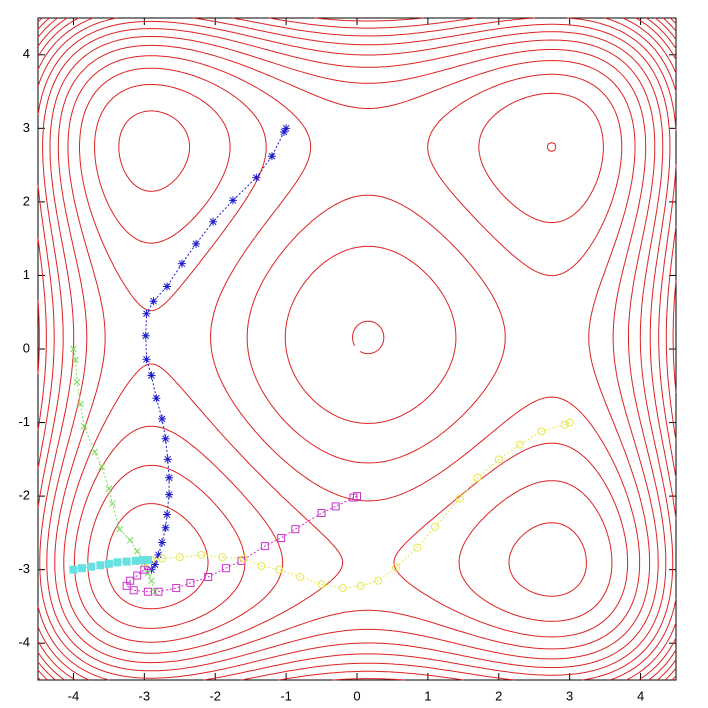 This screenshot has height=708, width=708. Describe the element at coordinates (215, 695) in the screenshot. I see `x-tick-label: -2` at that location.